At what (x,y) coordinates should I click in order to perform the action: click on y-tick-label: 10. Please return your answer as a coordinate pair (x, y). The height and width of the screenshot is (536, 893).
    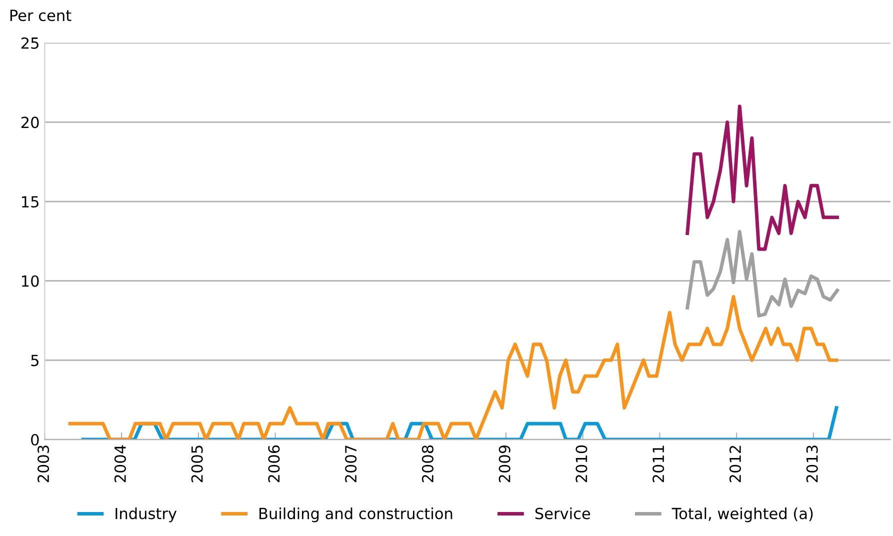
    Looking at the image, I should click on (30, 281).